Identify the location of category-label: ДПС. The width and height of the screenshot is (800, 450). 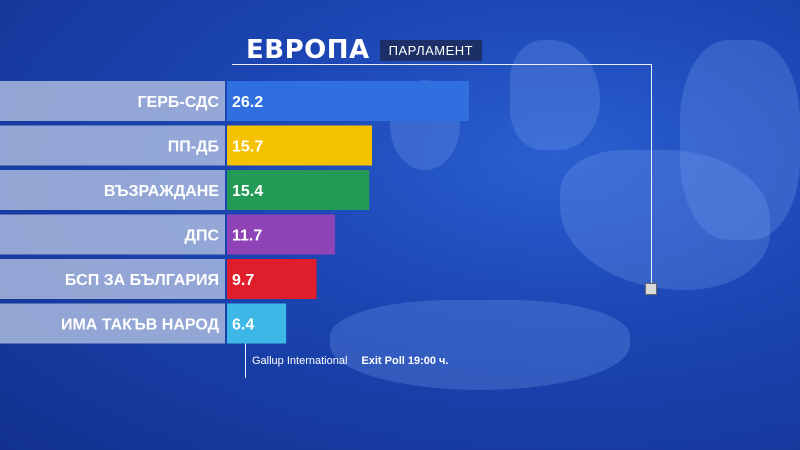
(202, 236).